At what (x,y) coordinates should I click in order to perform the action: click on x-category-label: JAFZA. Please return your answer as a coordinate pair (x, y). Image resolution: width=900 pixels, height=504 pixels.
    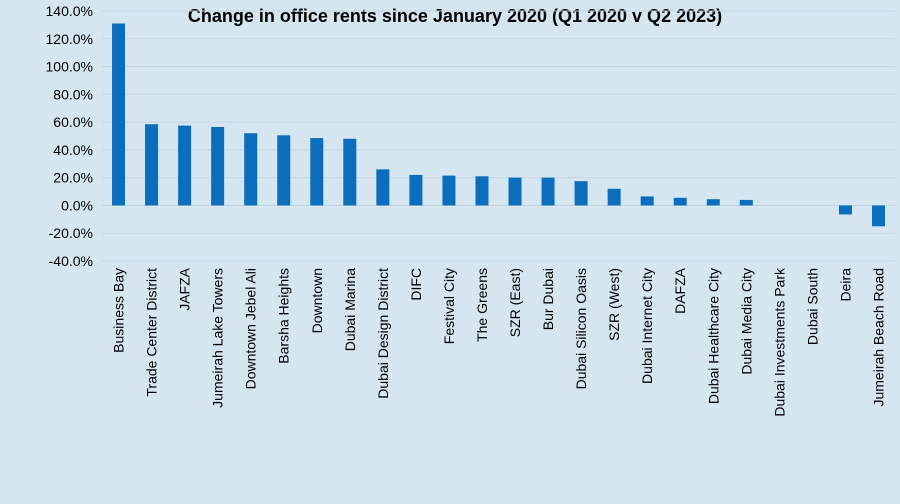
    Looking at the image, I should click on (185, 288).